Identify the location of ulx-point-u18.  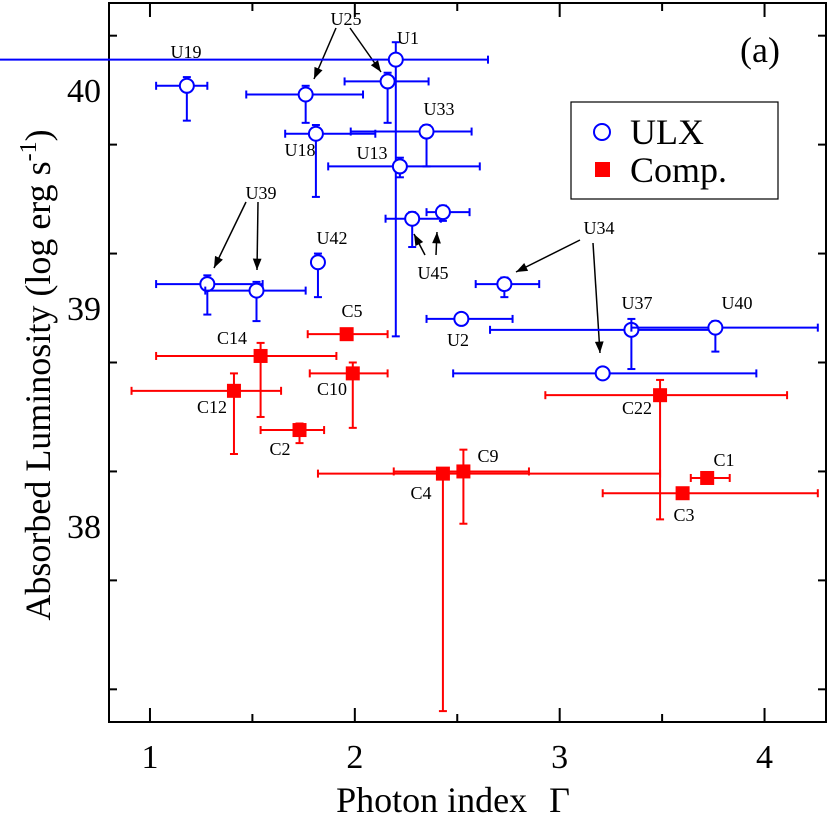
(330, 161).